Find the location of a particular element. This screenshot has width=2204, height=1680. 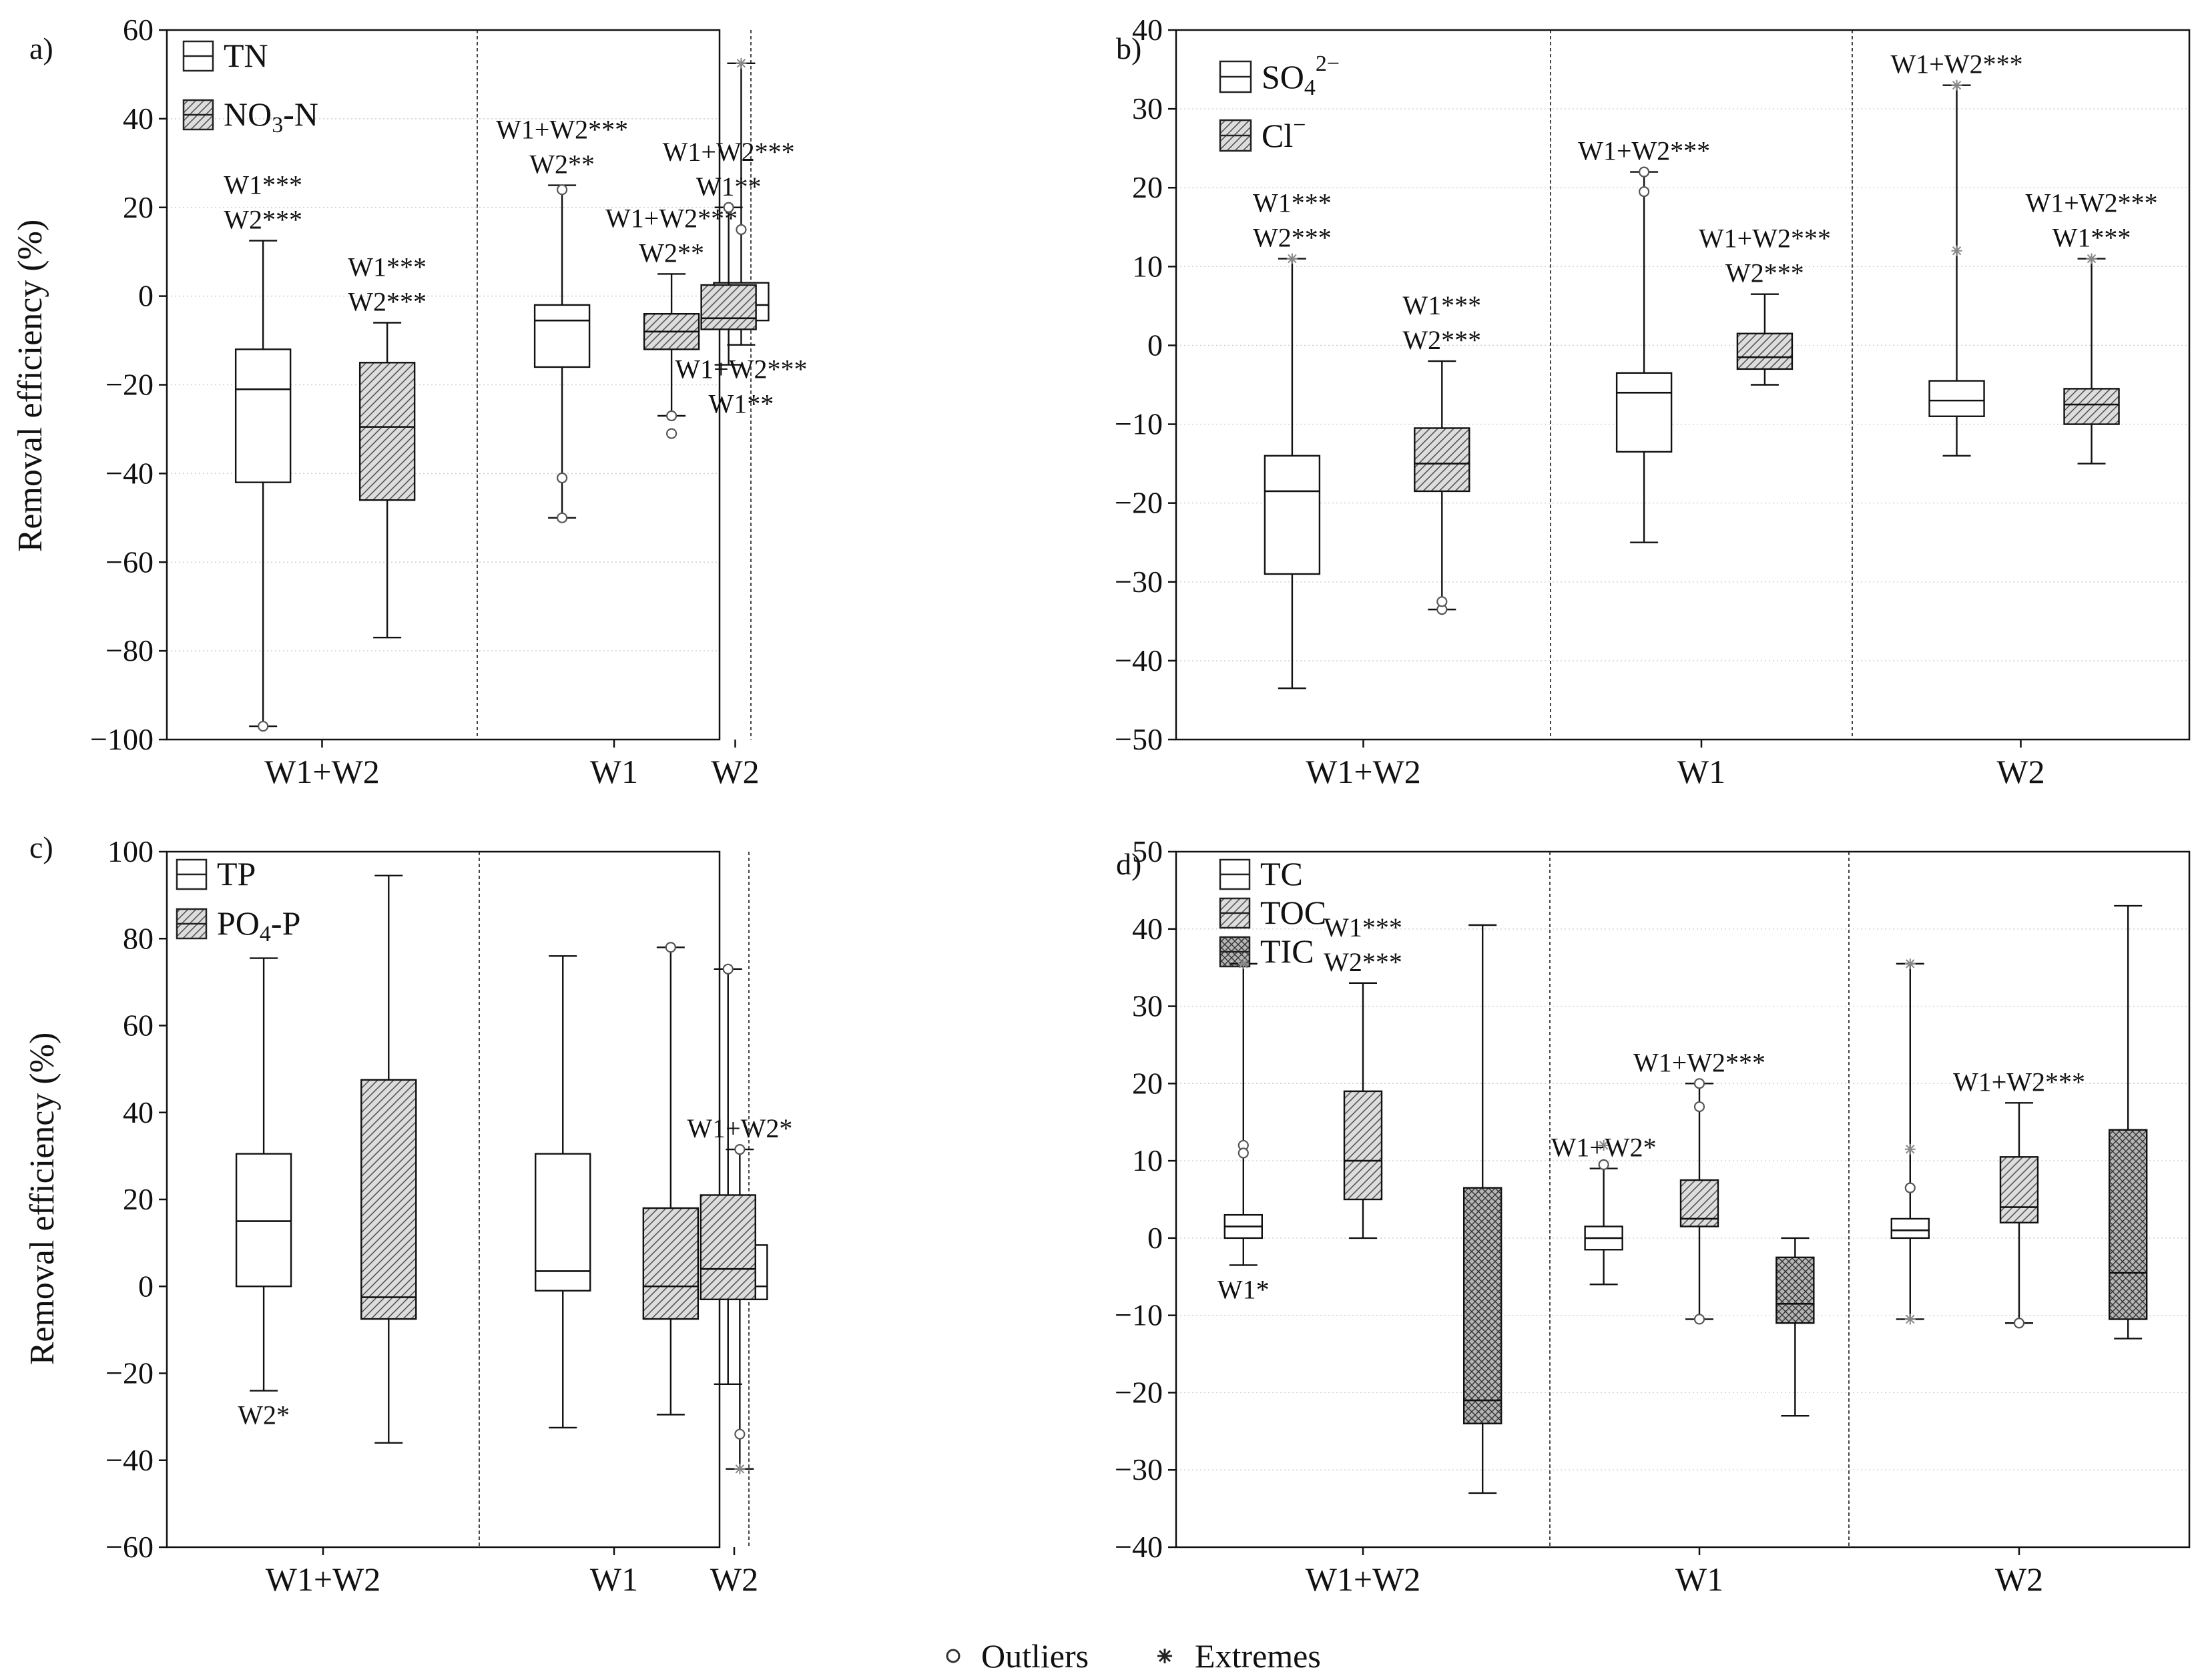

outlier-marker is located at coordinates (953, 1656).